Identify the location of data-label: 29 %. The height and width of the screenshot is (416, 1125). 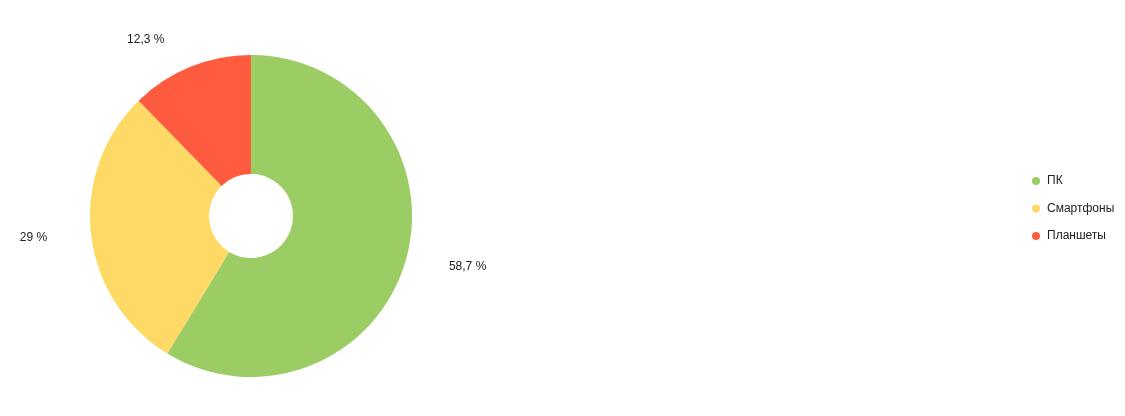
(33, 236).